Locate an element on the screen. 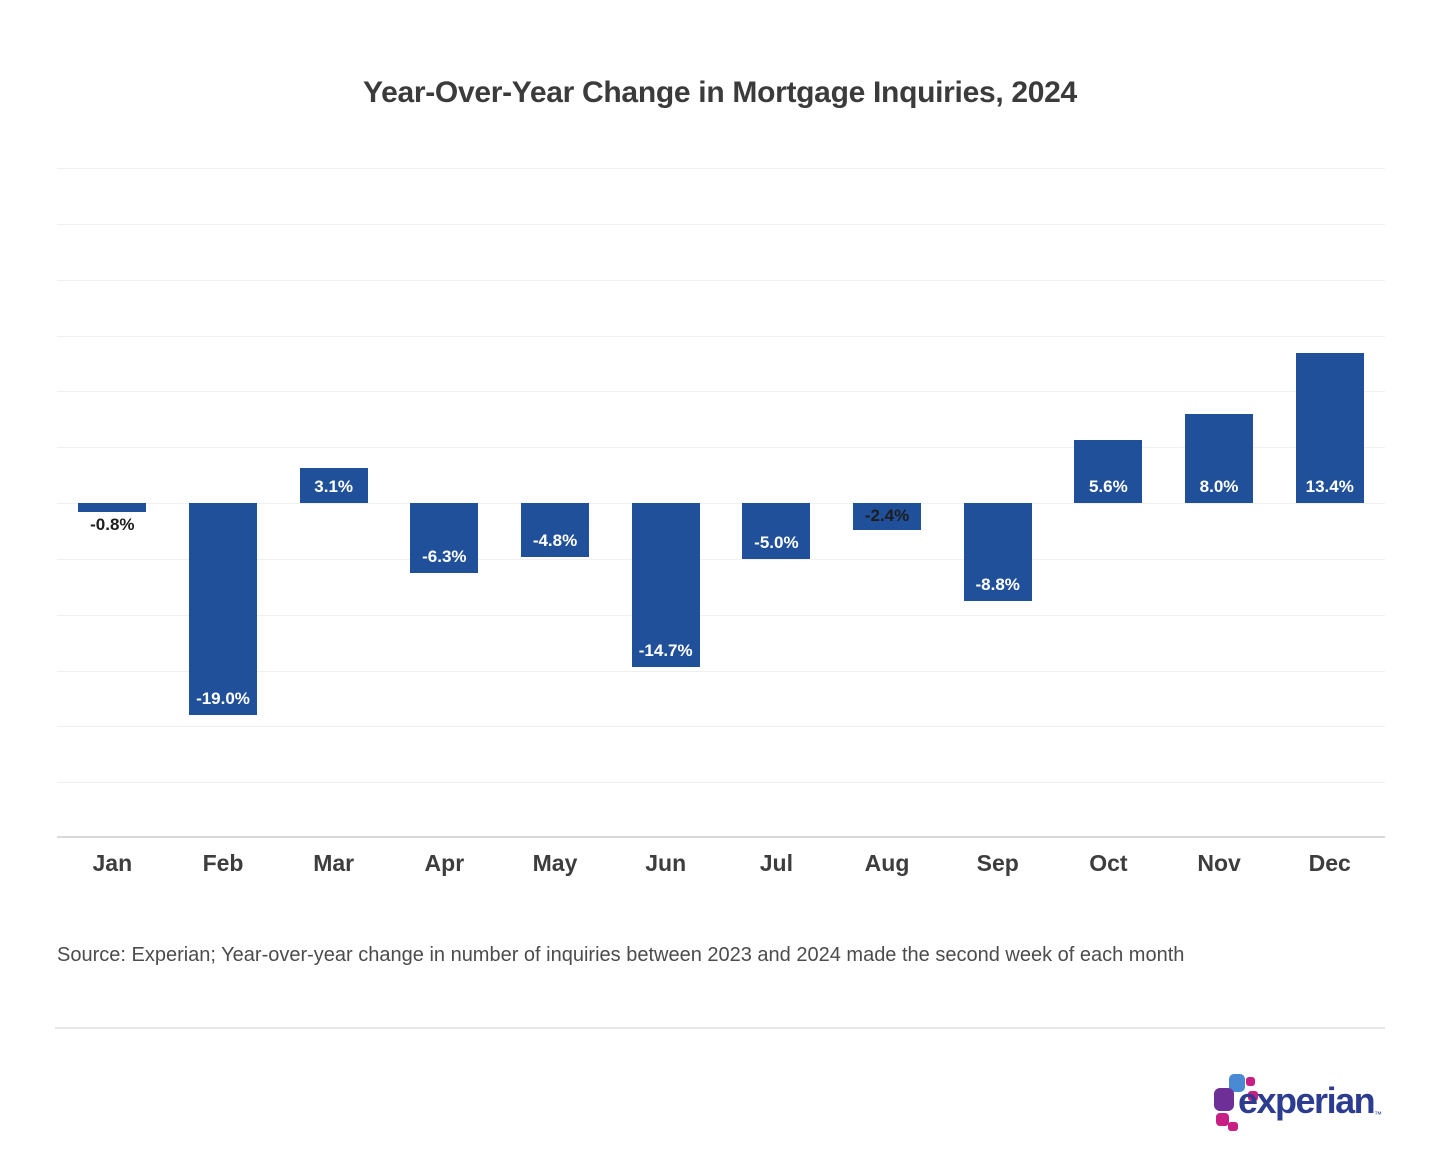 Image resolution: width=1440 pixels, height=1176 pixels. bar-column-oct: 5.6% is located at coordinates (1108, 503).